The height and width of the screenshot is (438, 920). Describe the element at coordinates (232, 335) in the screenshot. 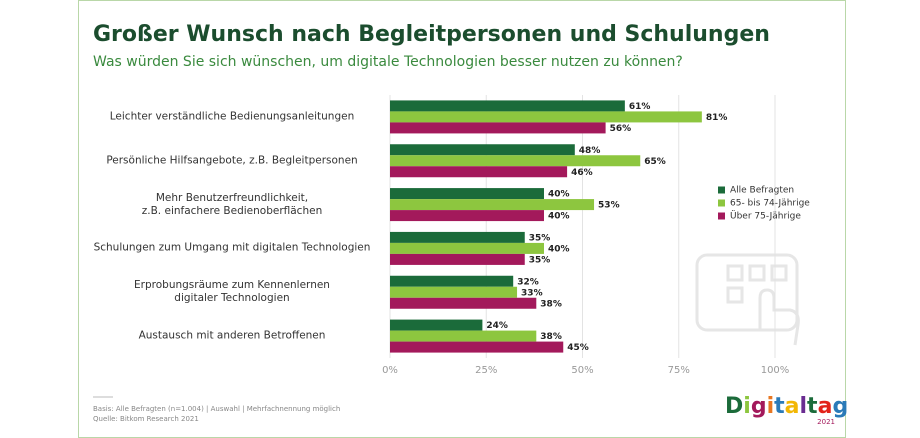

I see `category-label: Austausch mit anderen Betroffenen` at that location.